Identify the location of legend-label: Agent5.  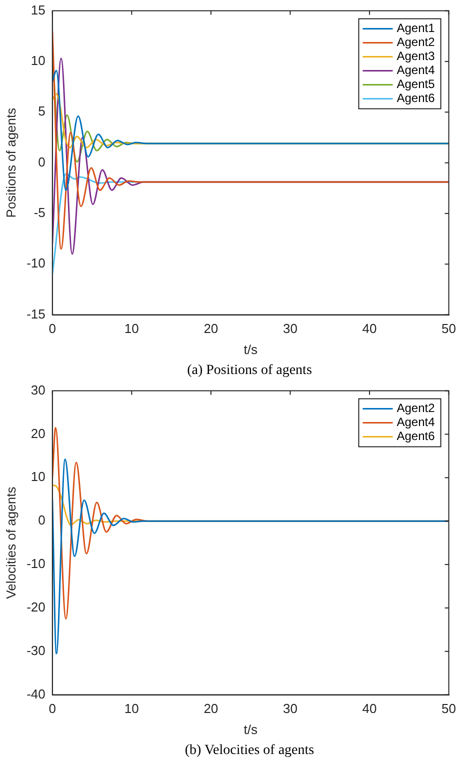
(416, 84).